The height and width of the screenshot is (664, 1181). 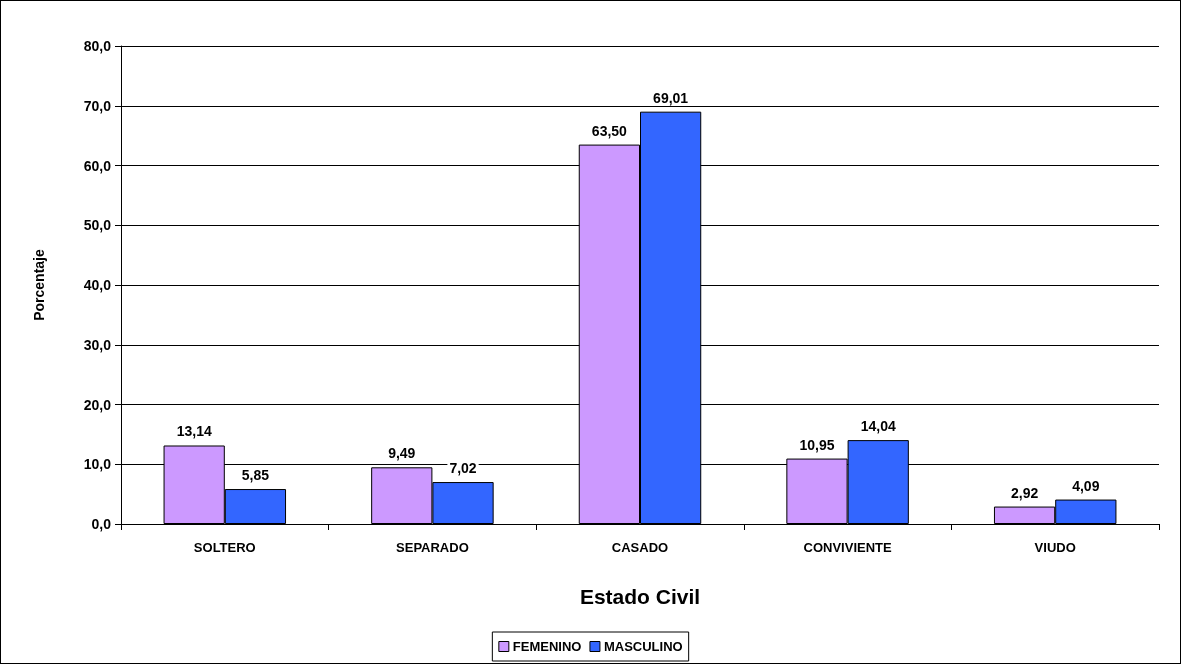 I want to click on data-label: 9,49, so click(x=402, y=453).